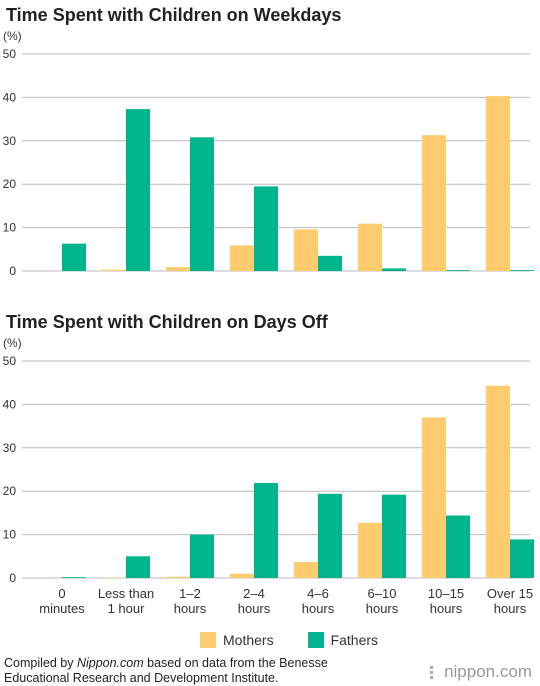 The image size is (540, 686). Describe the element at coordinates (354, 640) in the screenshot. I see `legend-label-fathers: Fathers` at that location.